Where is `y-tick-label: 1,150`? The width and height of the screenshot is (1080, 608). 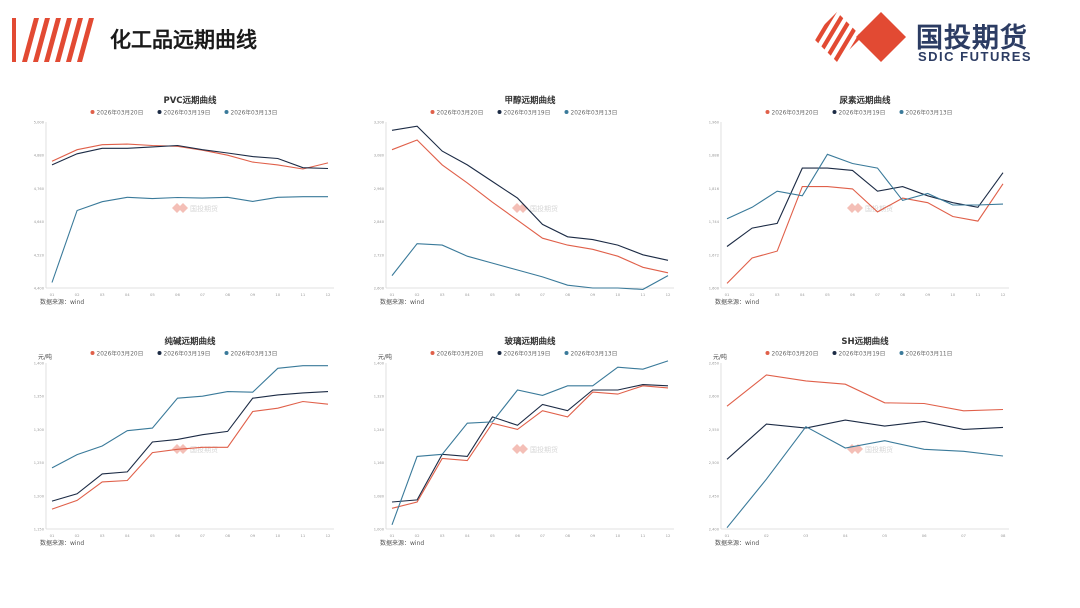 y-tick-label: 1,150 is located at coordinates (39, 530).